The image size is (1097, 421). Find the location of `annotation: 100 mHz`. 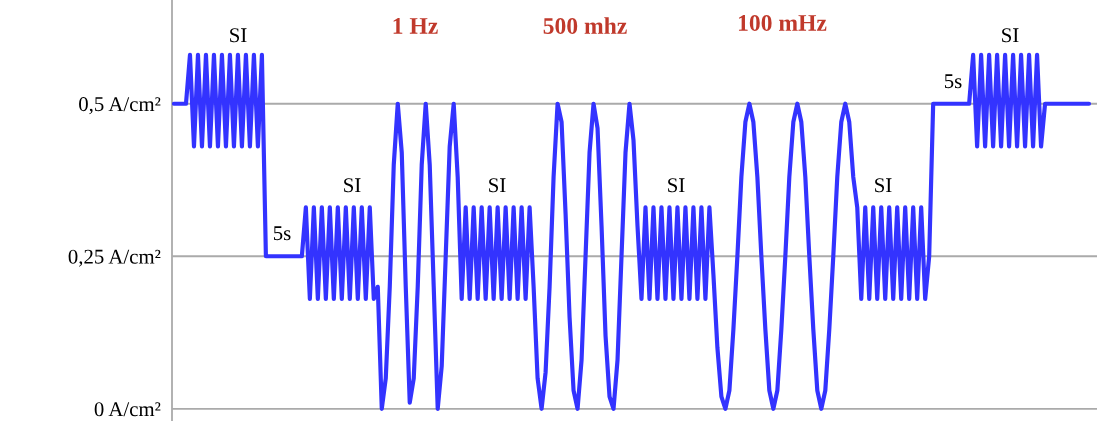

annotation: 100 mHz is located at coordinates (782, 22).